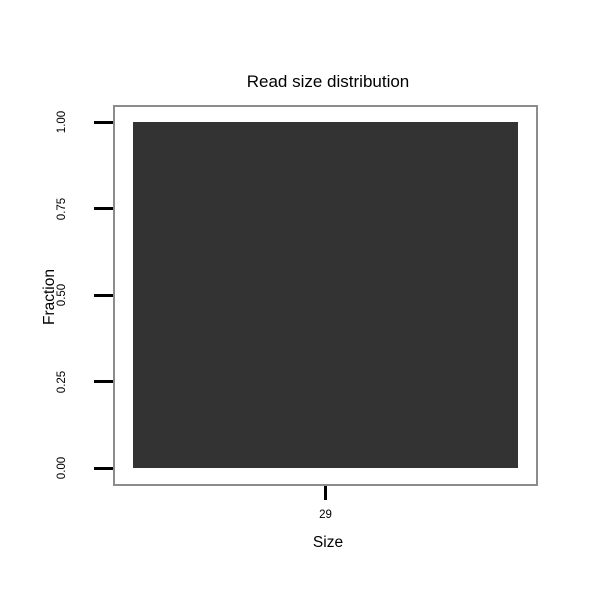  What do you see at coordinates (62, 122) in the screenshot?
I see `y-tick-label: 1.00` at bounding box center [62, 122].